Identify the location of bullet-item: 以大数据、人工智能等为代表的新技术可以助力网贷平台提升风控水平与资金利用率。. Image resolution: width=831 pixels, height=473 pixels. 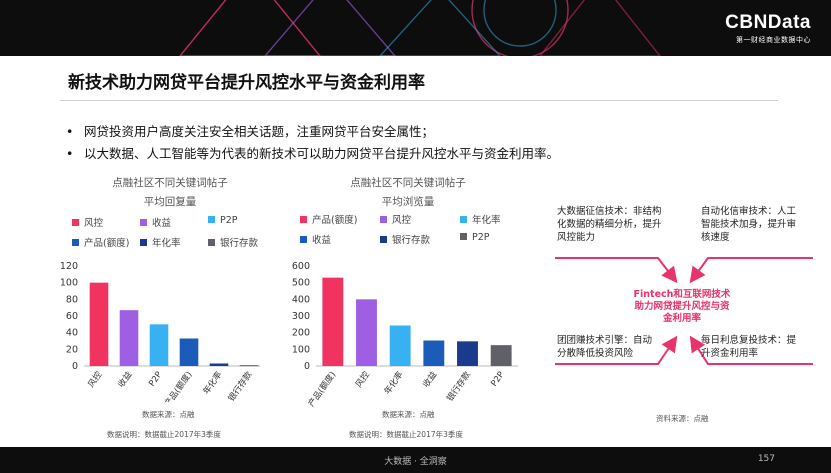
(312, 154).